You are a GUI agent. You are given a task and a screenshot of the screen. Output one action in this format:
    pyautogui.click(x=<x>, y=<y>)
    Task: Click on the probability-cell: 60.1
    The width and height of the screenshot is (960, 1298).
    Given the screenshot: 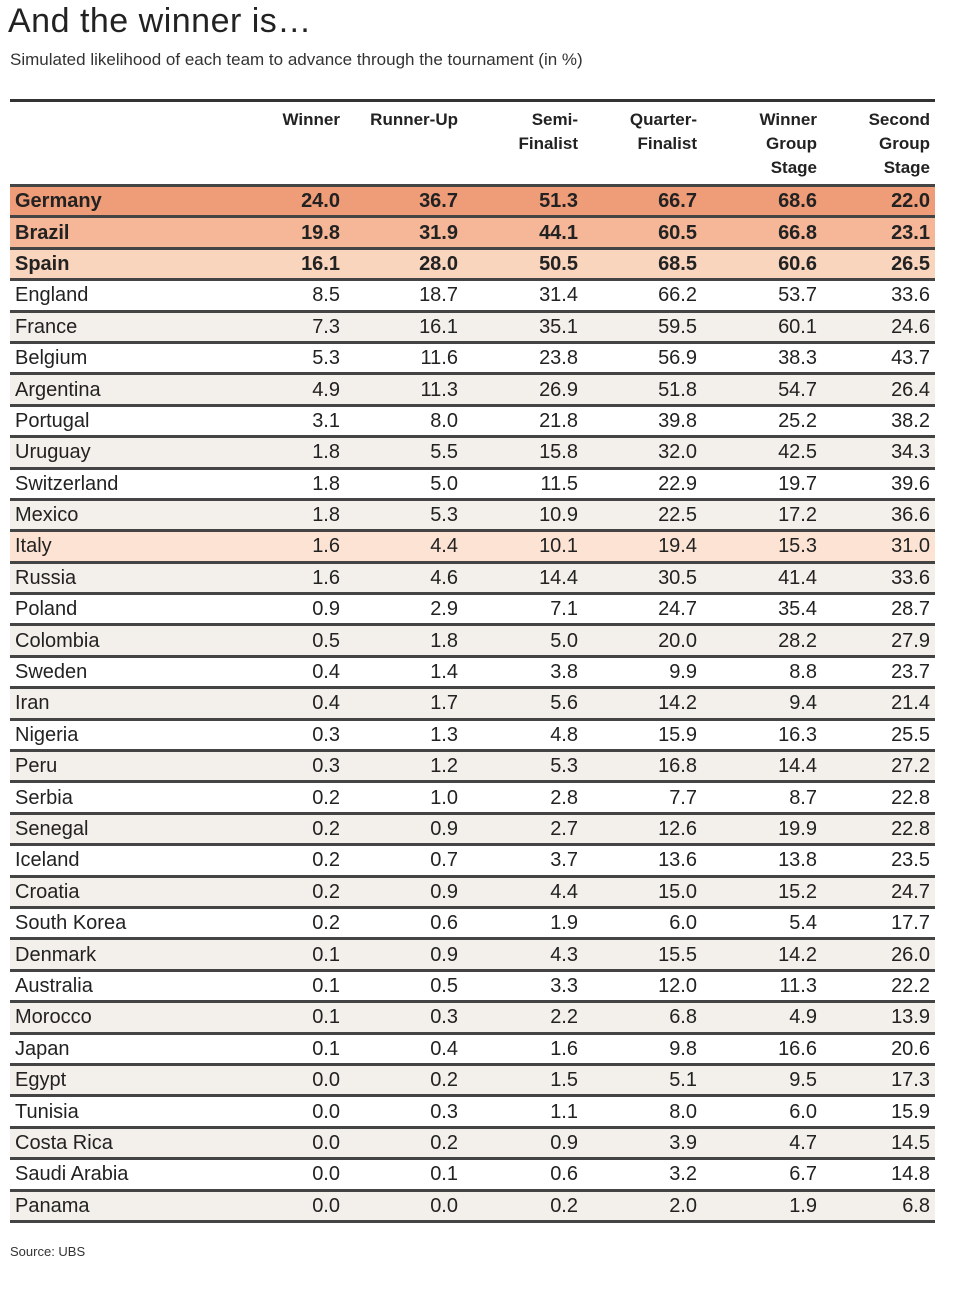 What is the action you would take?
    pyautogui.click(x=762, y=327)
    